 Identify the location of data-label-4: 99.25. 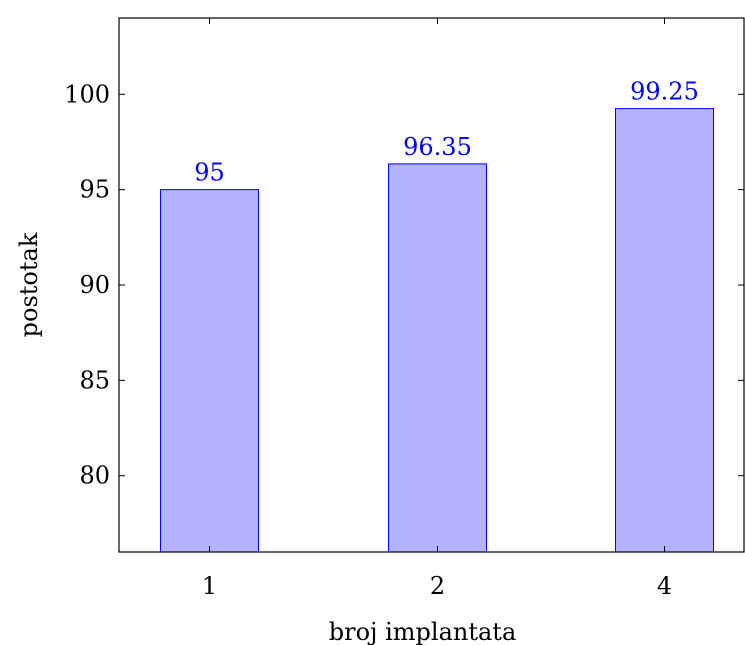
(664, 92).